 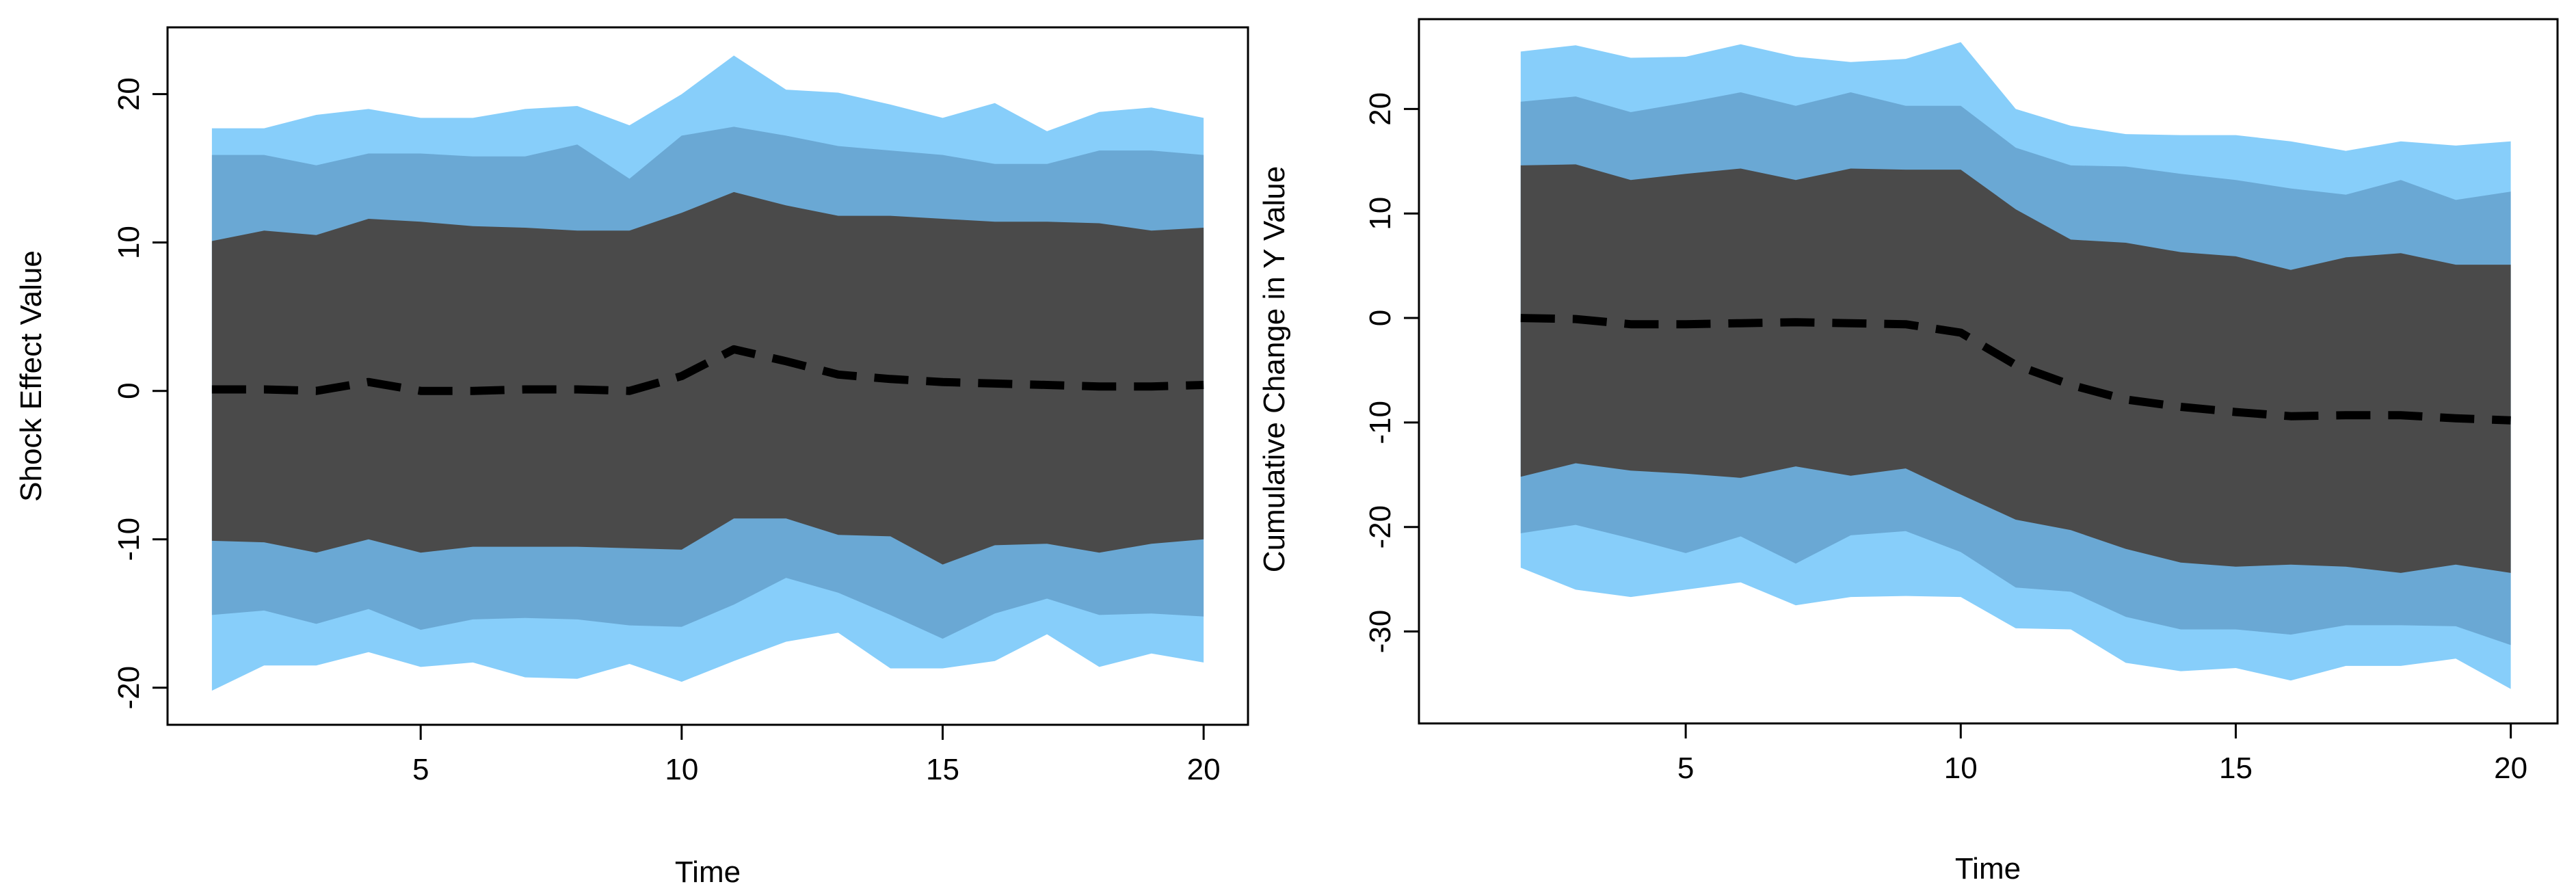 I want to click on right-chart-x-axis: 5 10 15 20, so click(x=2102, y=754).